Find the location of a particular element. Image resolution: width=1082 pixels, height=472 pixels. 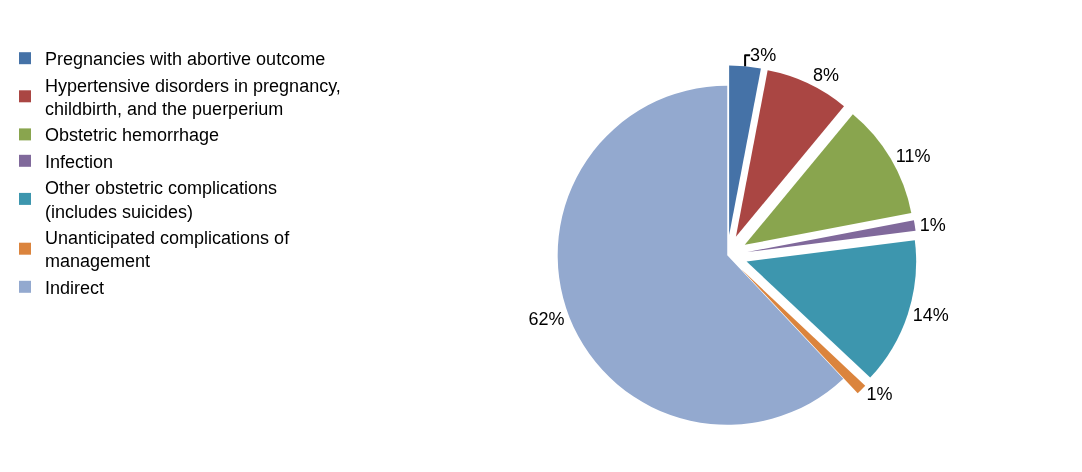

legend-label: Obstetric hemorrhage is located at coordinates (132, 135).